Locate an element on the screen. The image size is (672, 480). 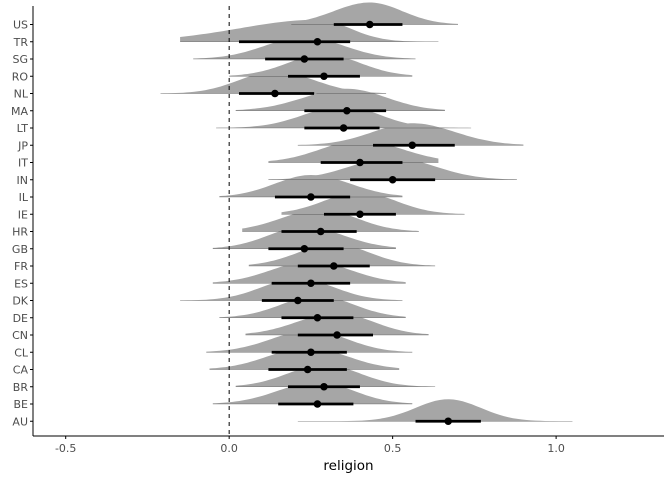
y-tick-label-dk: DK is located at coordinates (20, 301).